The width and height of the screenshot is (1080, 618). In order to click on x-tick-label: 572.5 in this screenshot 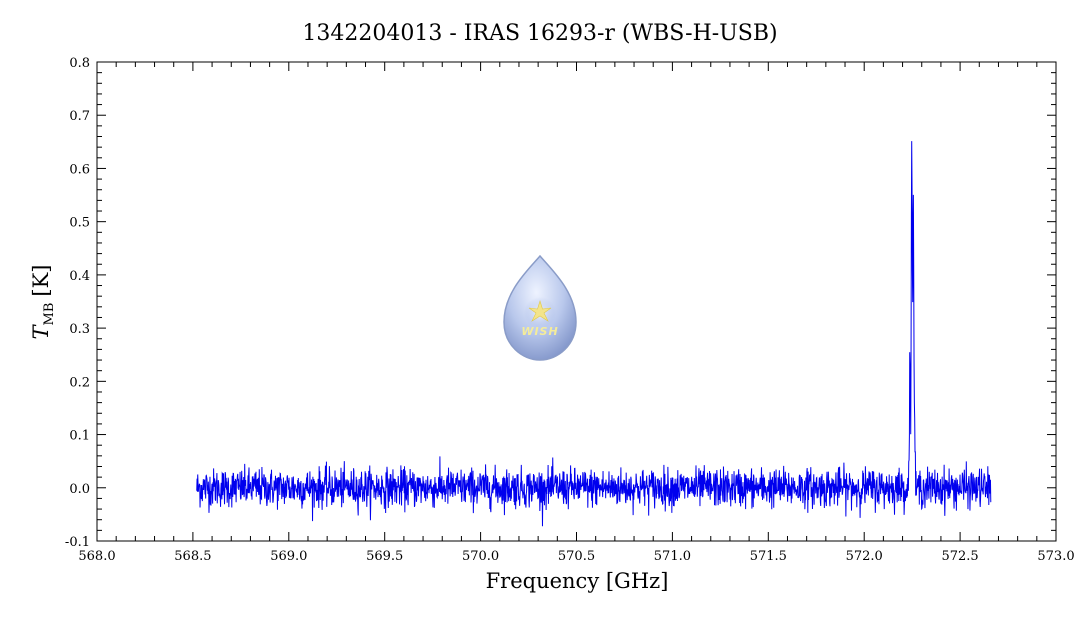, I will do `click(959, 556)`.